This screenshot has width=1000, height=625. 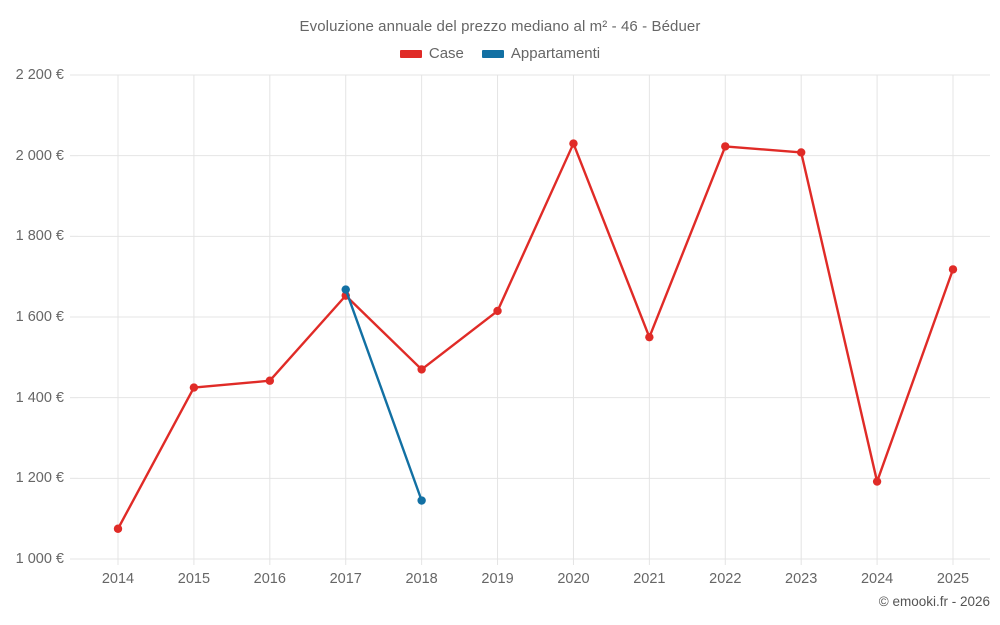 I want to click on y-axis-label: 1 400 €, so click(x=39, y=397).